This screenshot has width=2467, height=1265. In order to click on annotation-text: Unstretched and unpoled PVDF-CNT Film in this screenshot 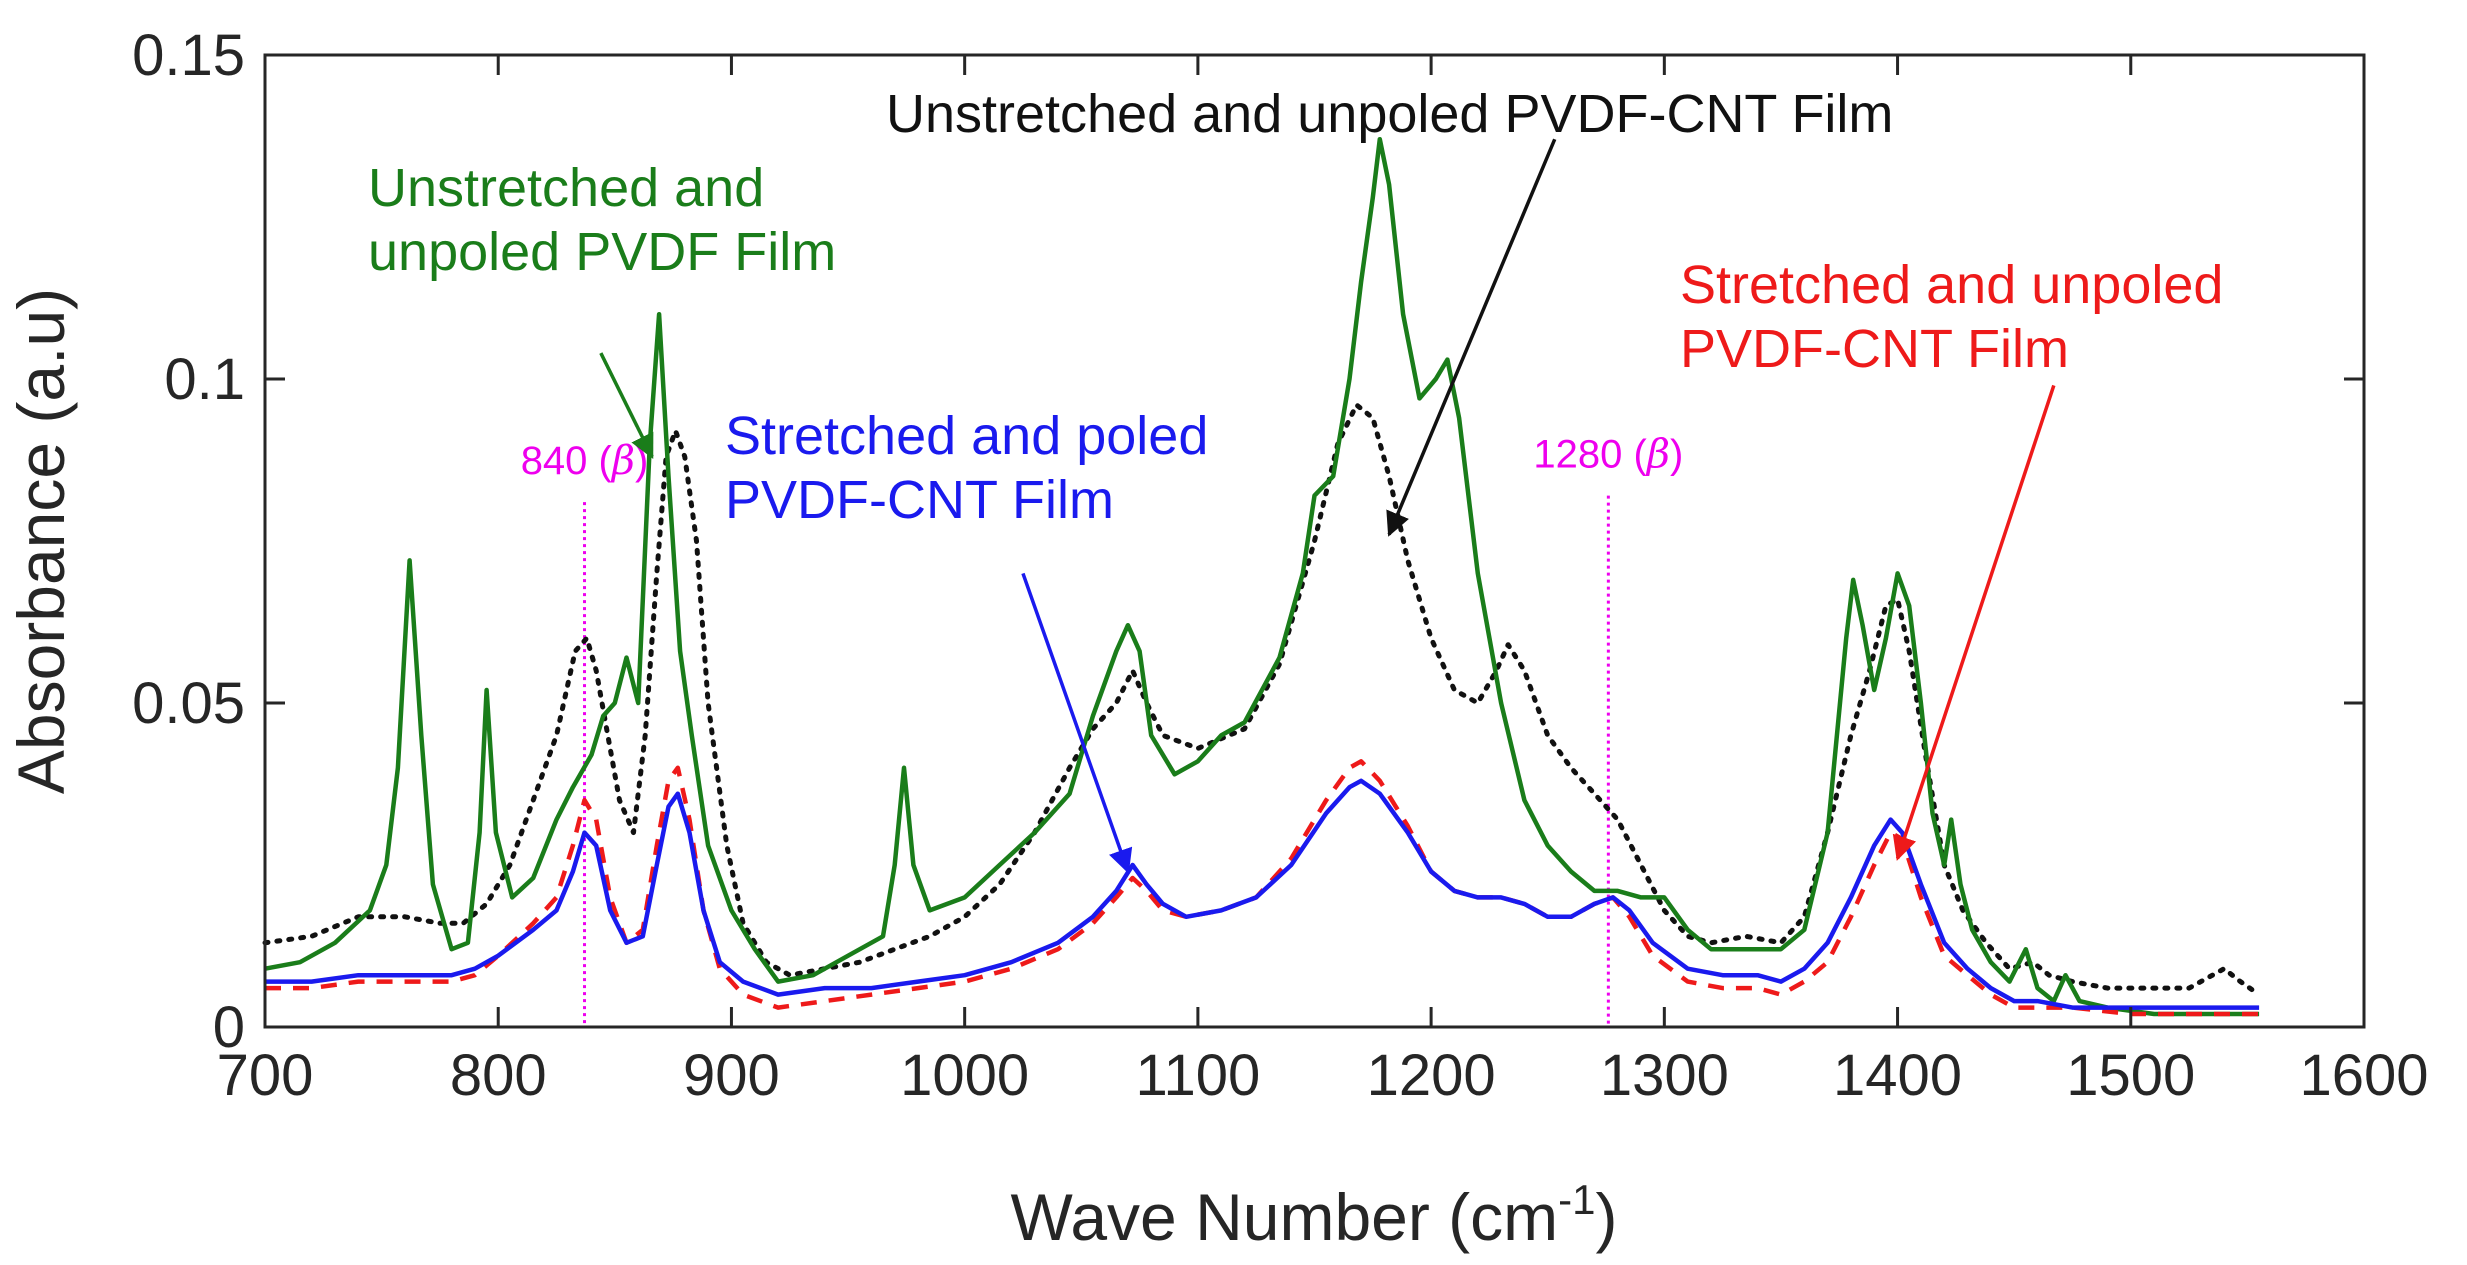, I will do `click(1389, 114)`.